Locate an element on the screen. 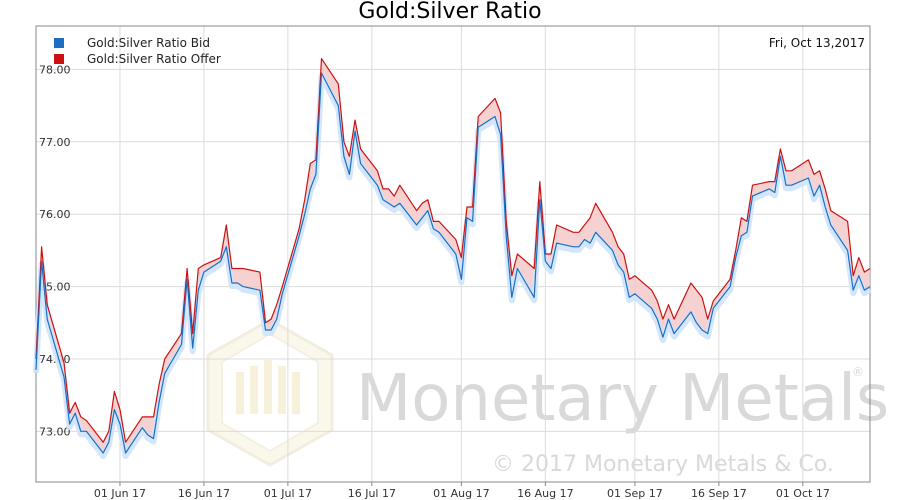  monetary-metals-logo is located at coordinates (270, 392).